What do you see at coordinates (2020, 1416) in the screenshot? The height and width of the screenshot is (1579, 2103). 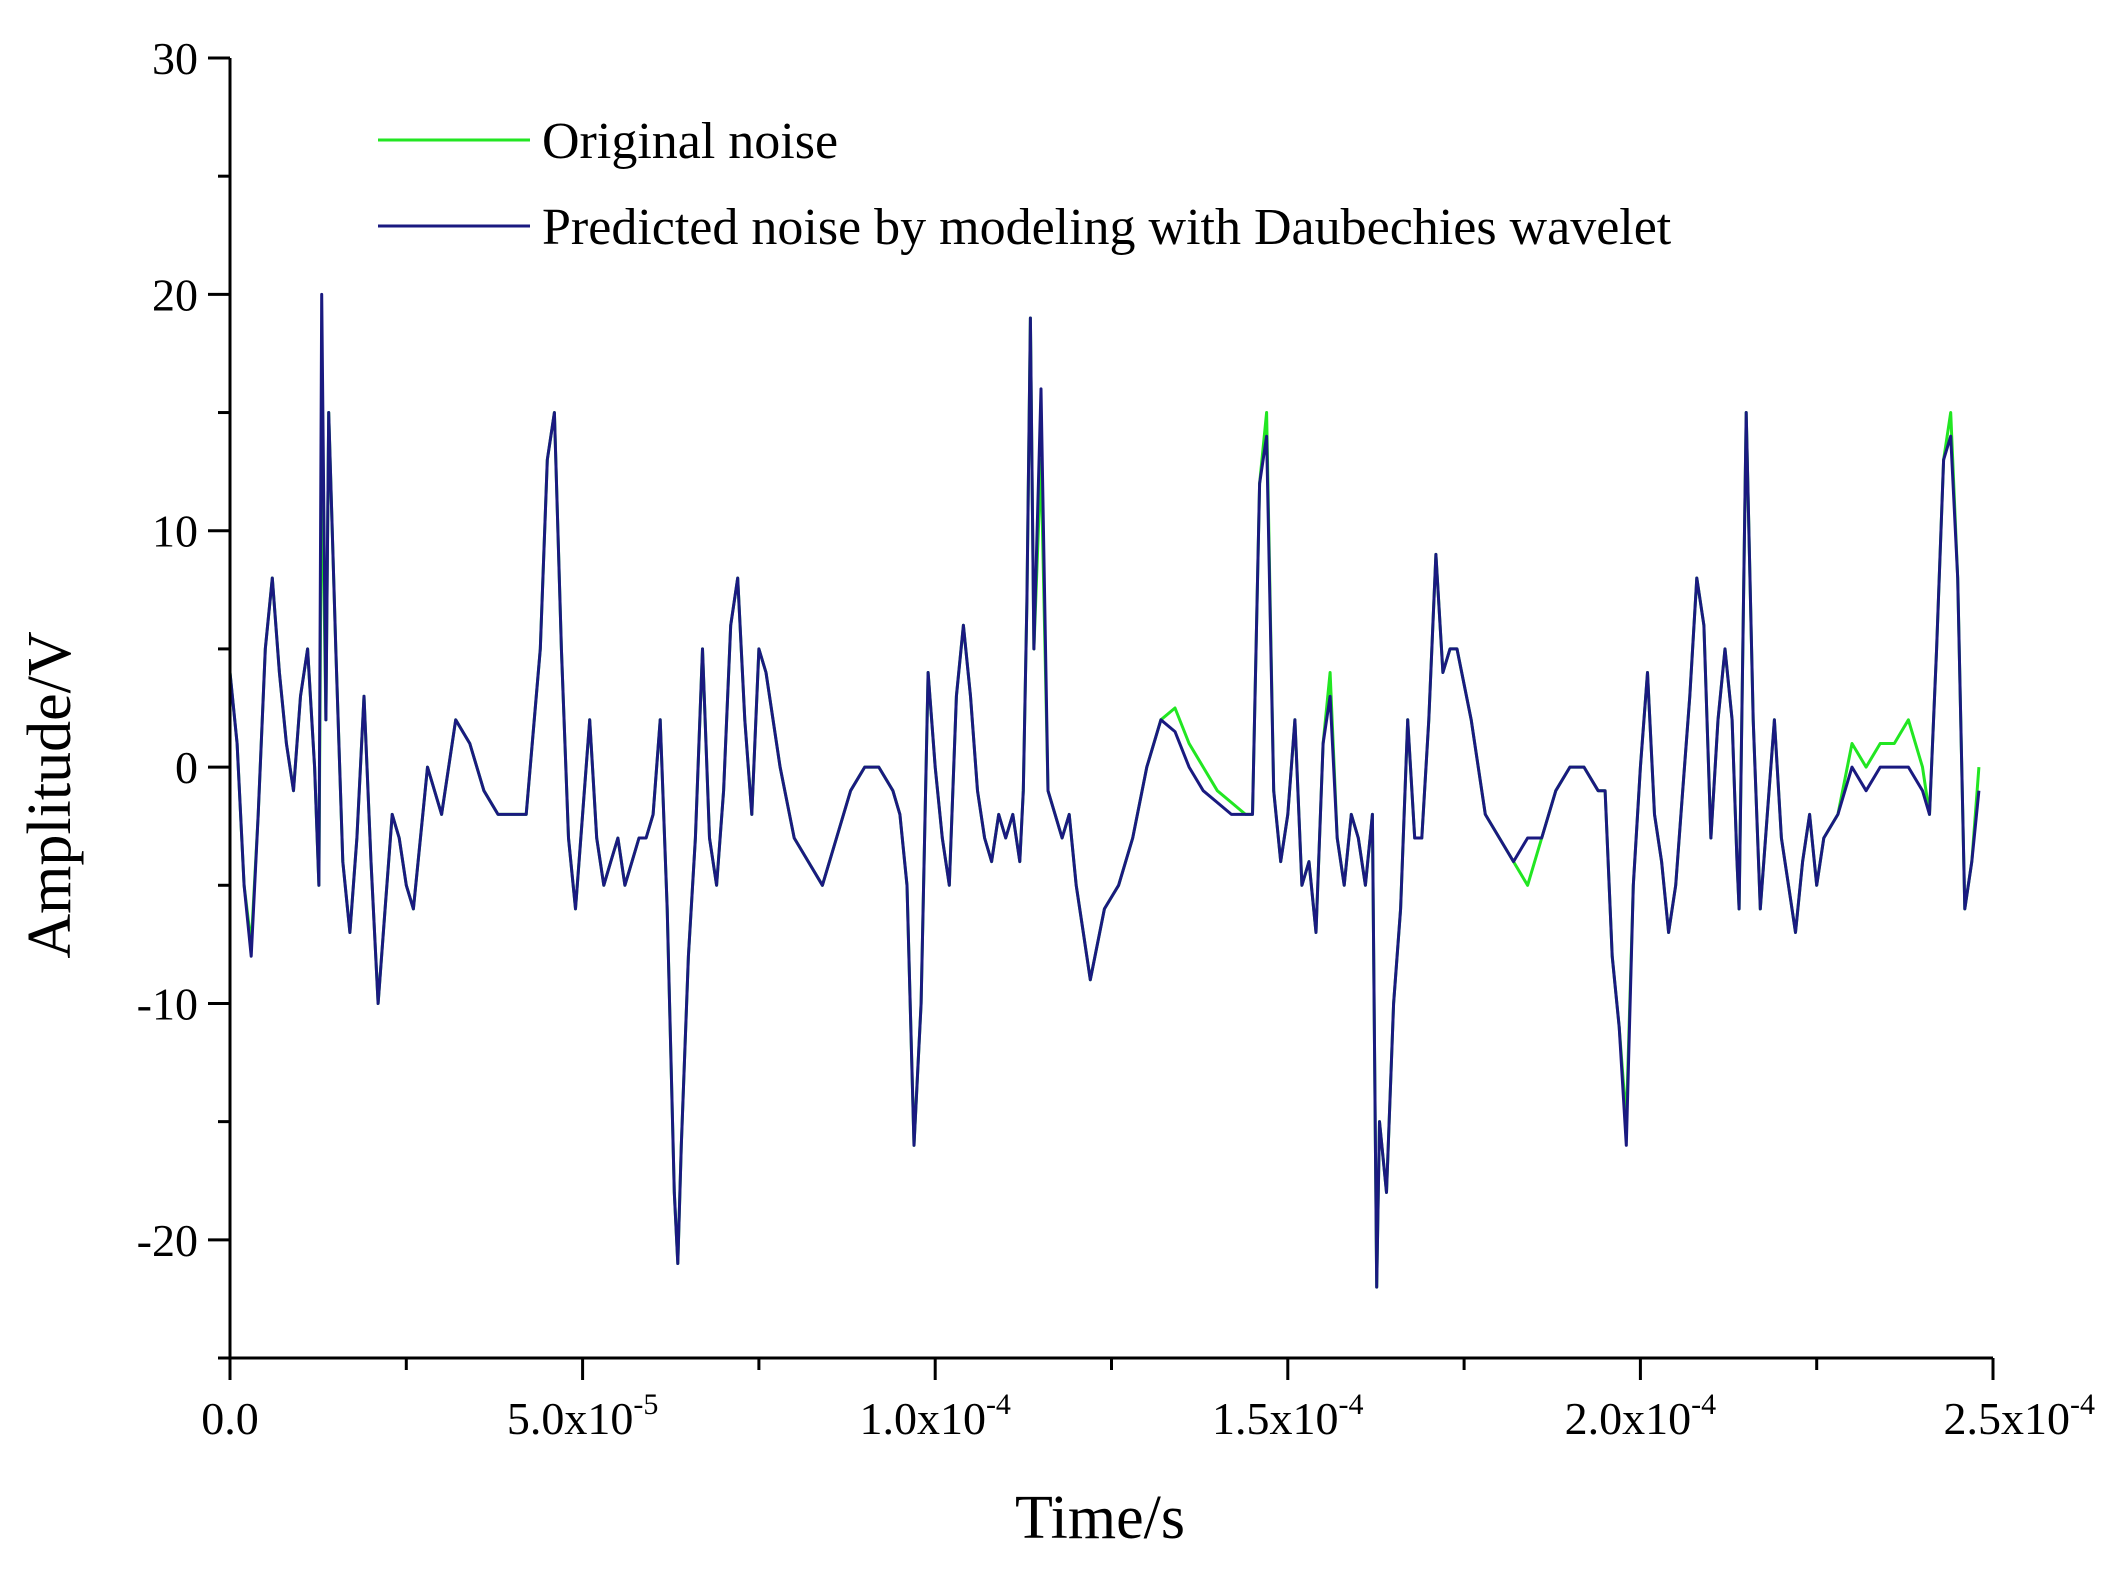 I see `x-tick-label: 2.5x10⁻⁴` at bounding box center [2020, 1416].